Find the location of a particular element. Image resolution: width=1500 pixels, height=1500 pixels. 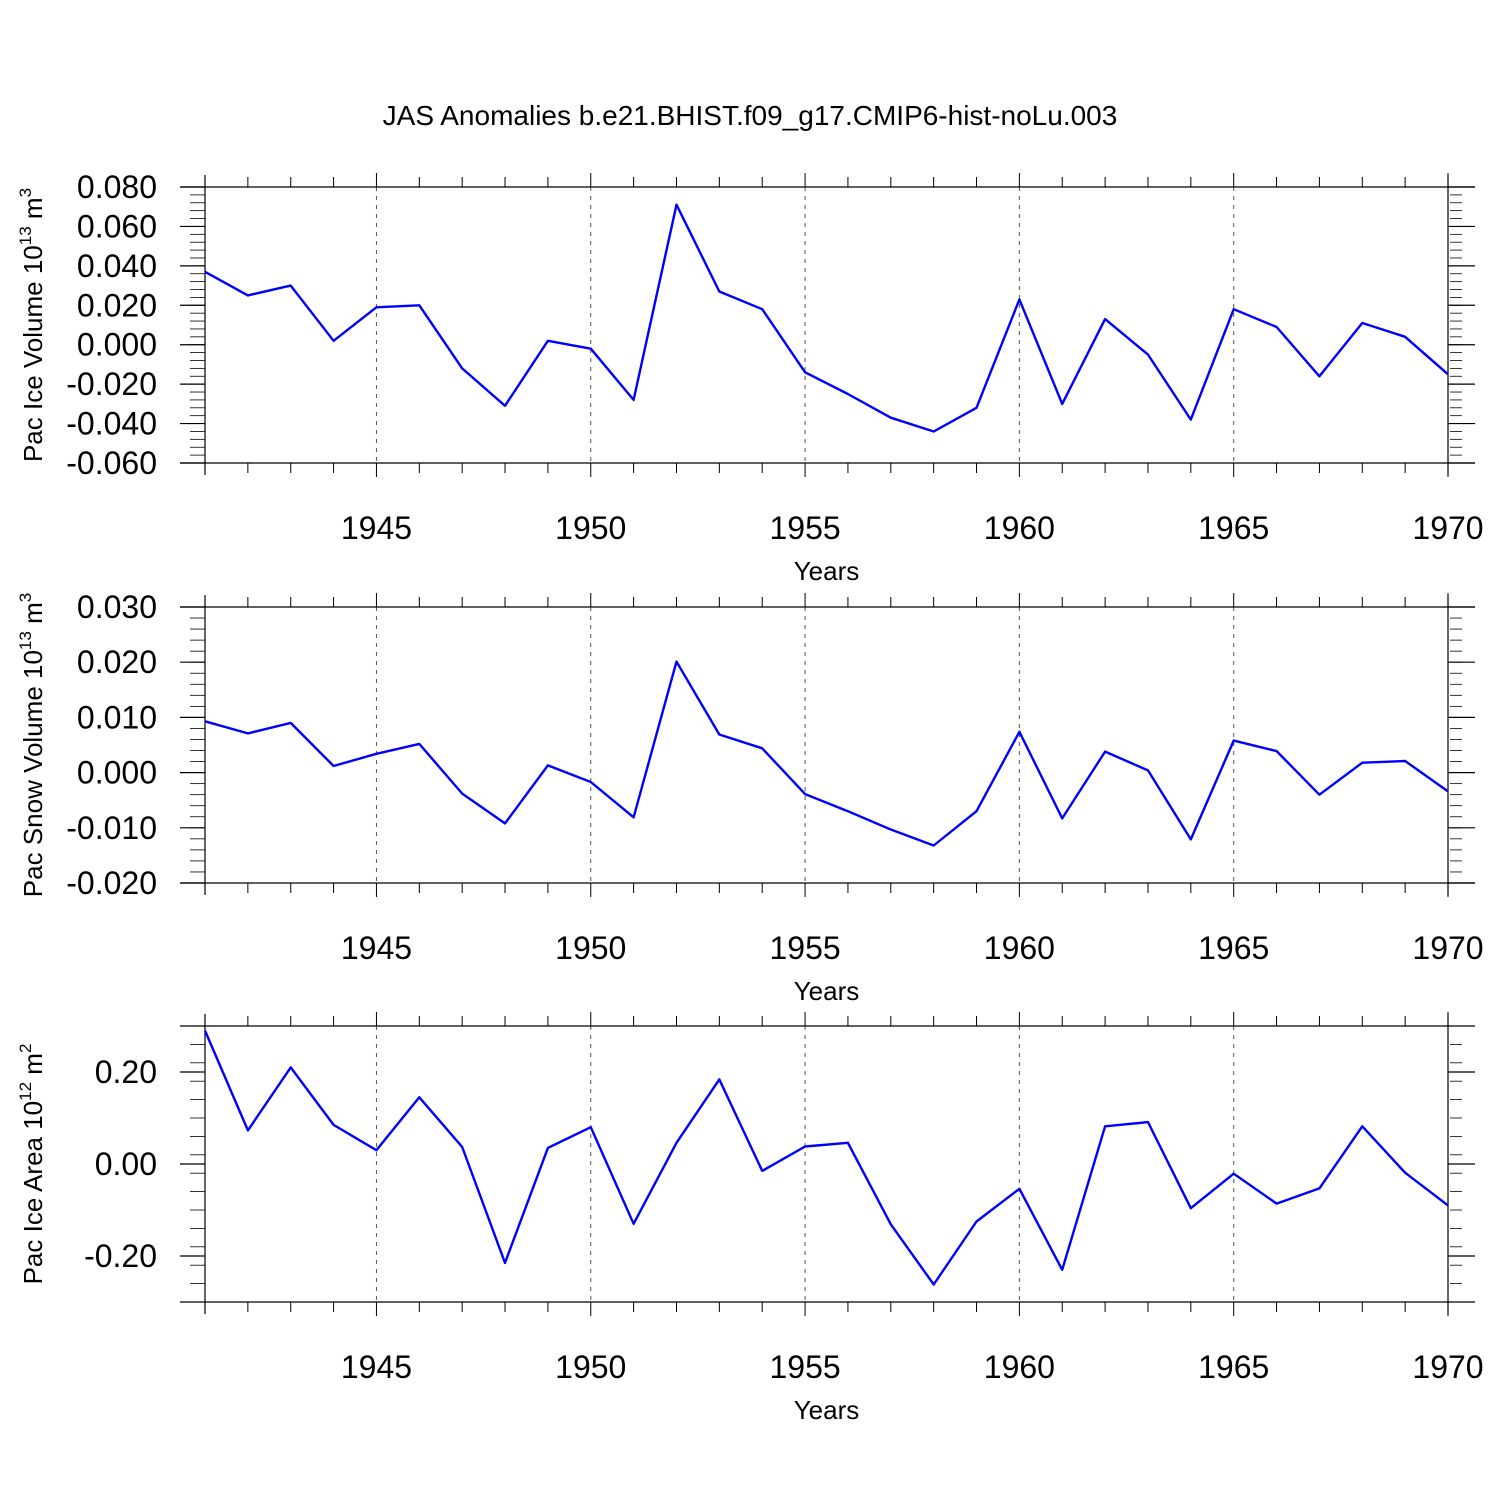

ytick-label: -0.20 is located at coordinates (120, 1256).